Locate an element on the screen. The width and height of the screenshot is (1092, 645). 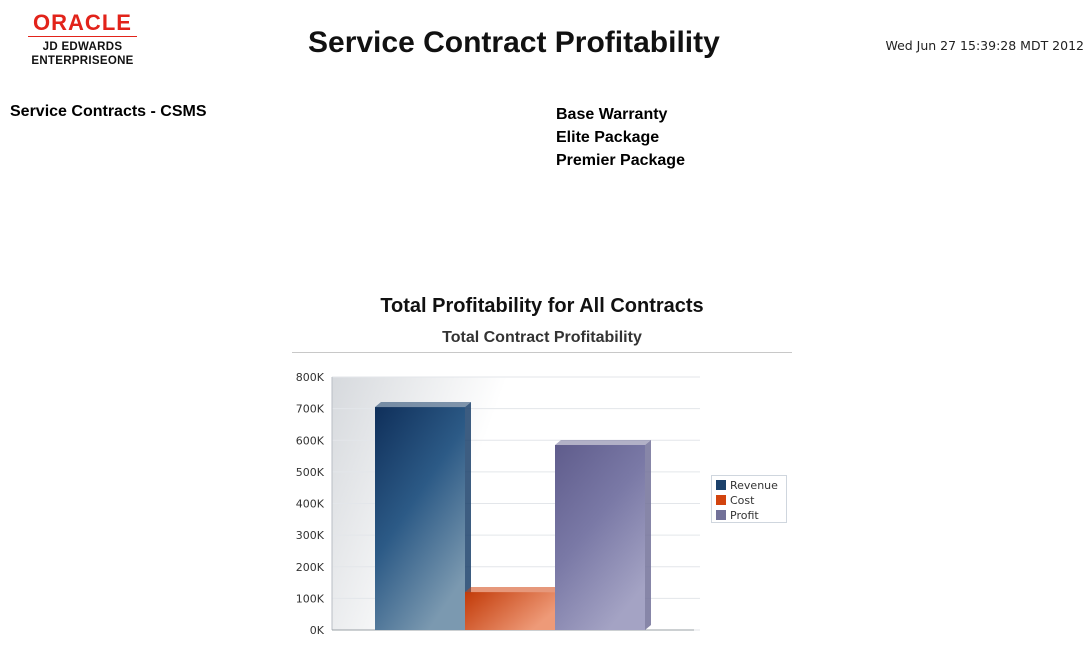
contract-item-base-warranty: Base Warranty is located at coordinates (612, 114).